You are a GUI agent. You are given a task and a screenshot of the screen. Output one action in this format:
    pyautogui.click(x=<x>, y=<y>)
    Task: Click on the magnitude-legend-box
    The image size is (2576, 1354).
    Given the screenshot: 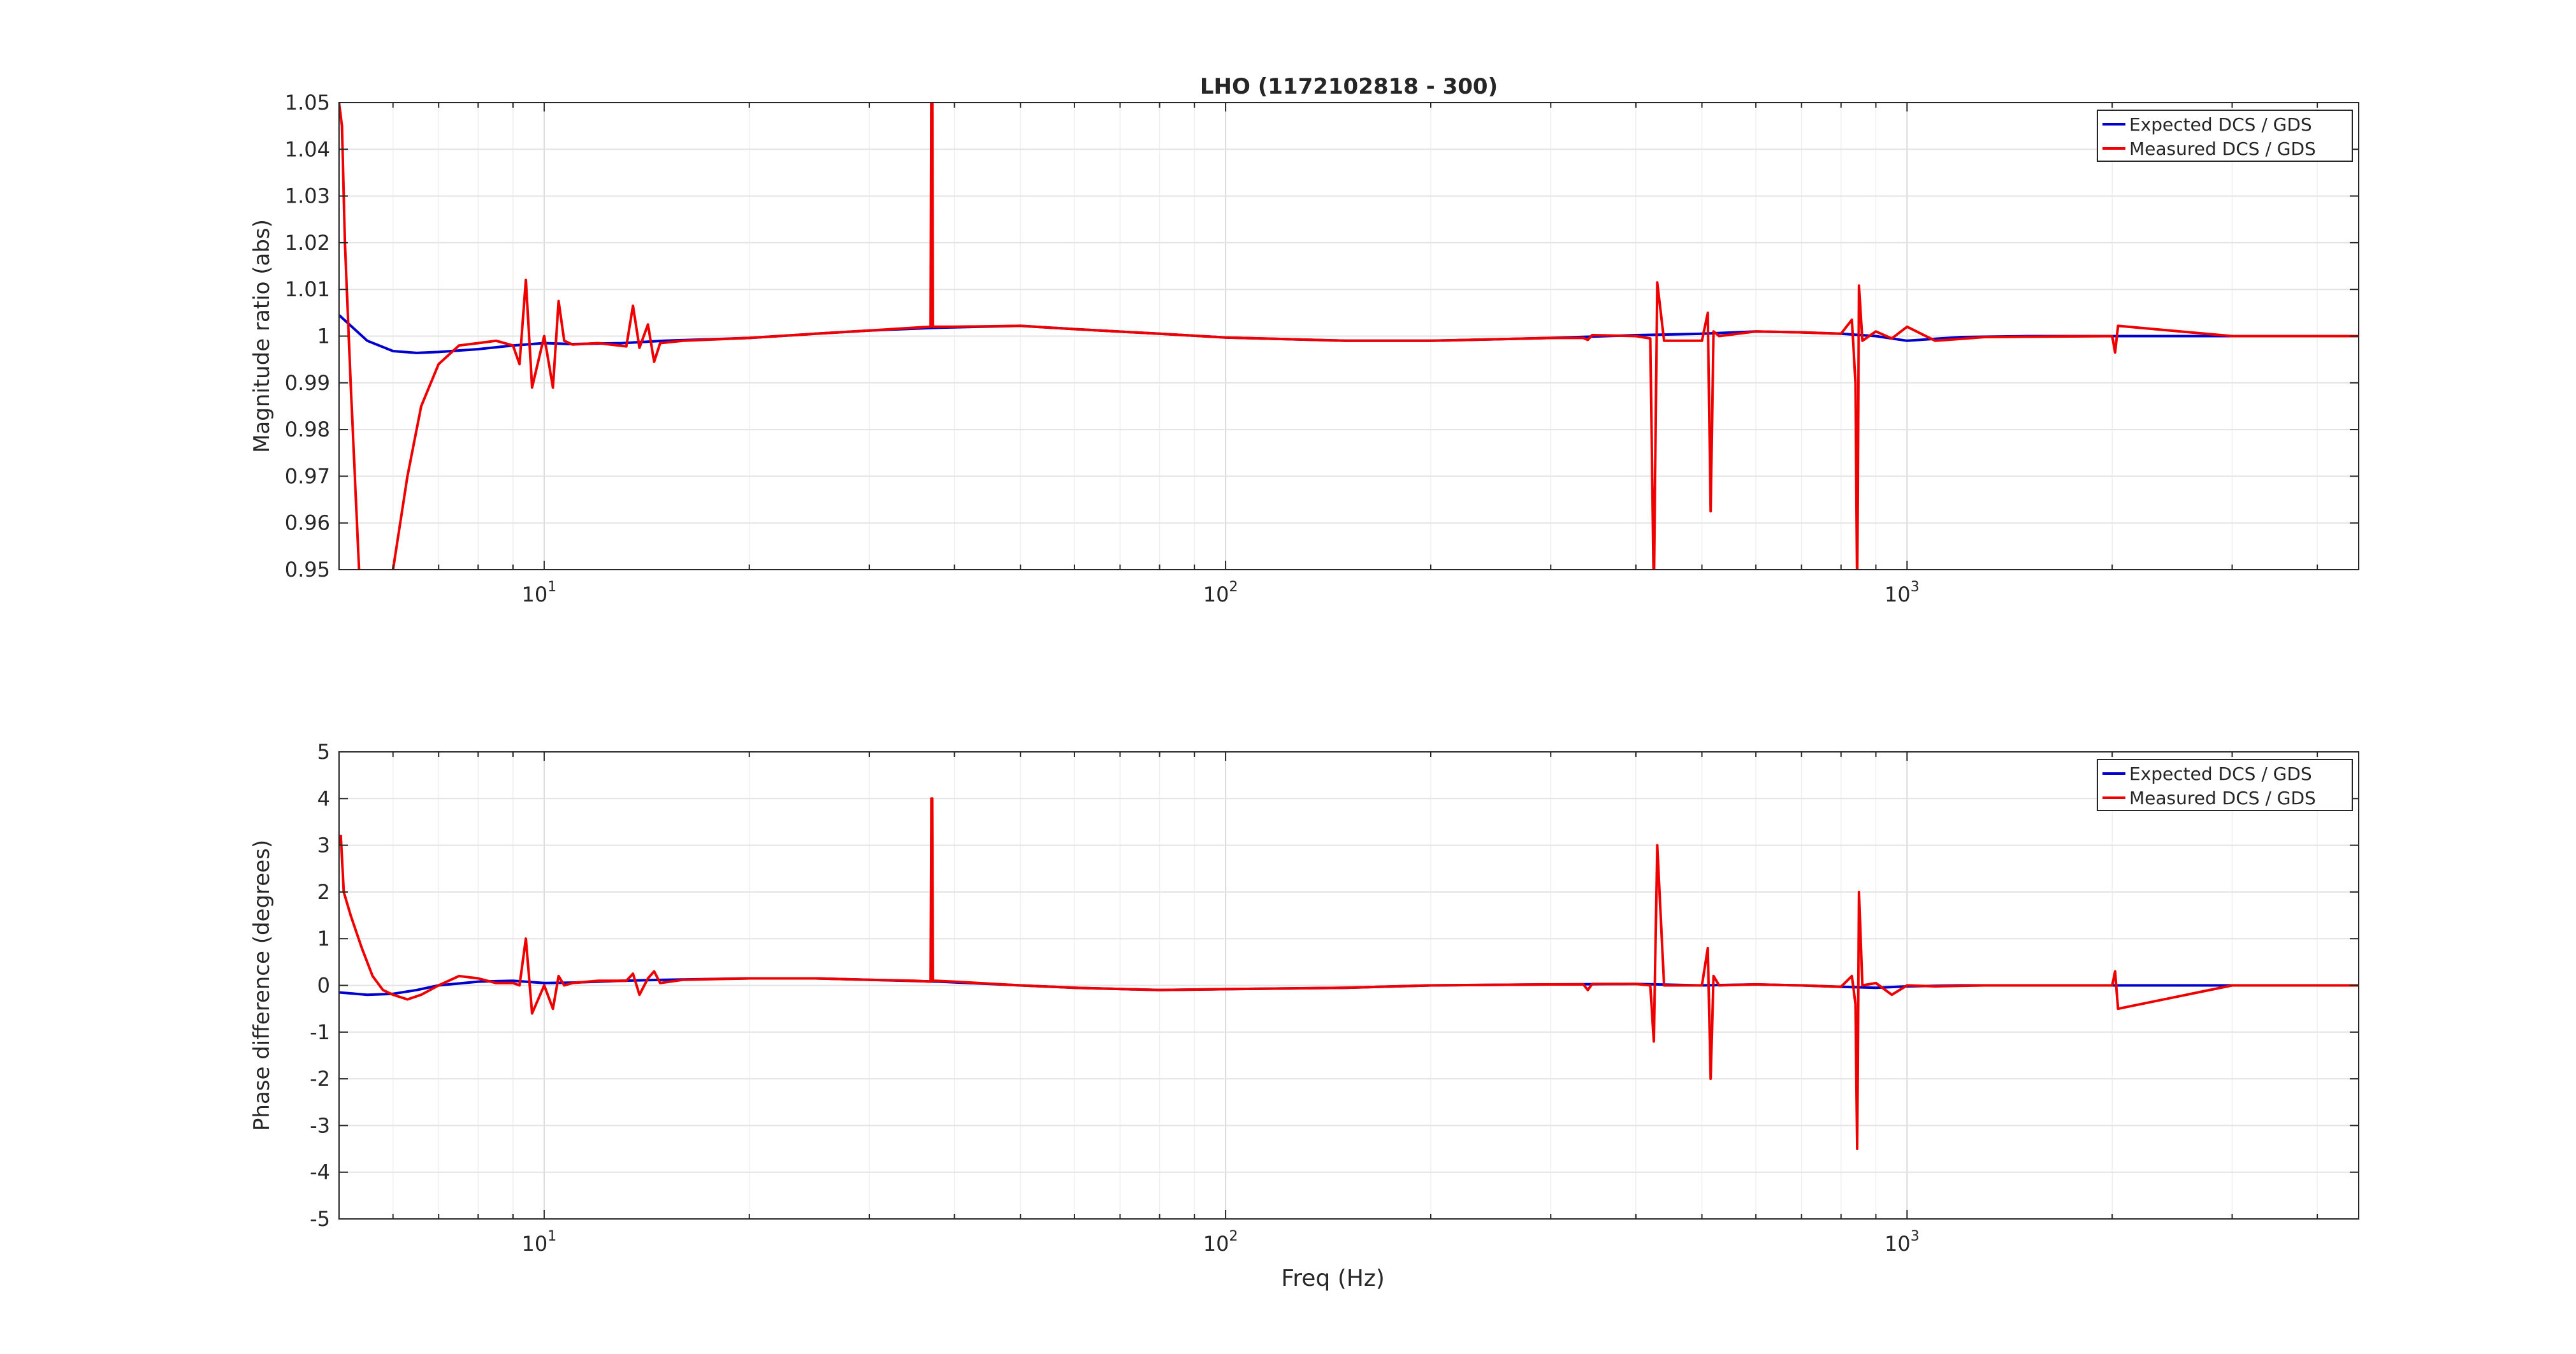 What is the action you would take?
    pyautogui.click(x=2225, y=136)
    